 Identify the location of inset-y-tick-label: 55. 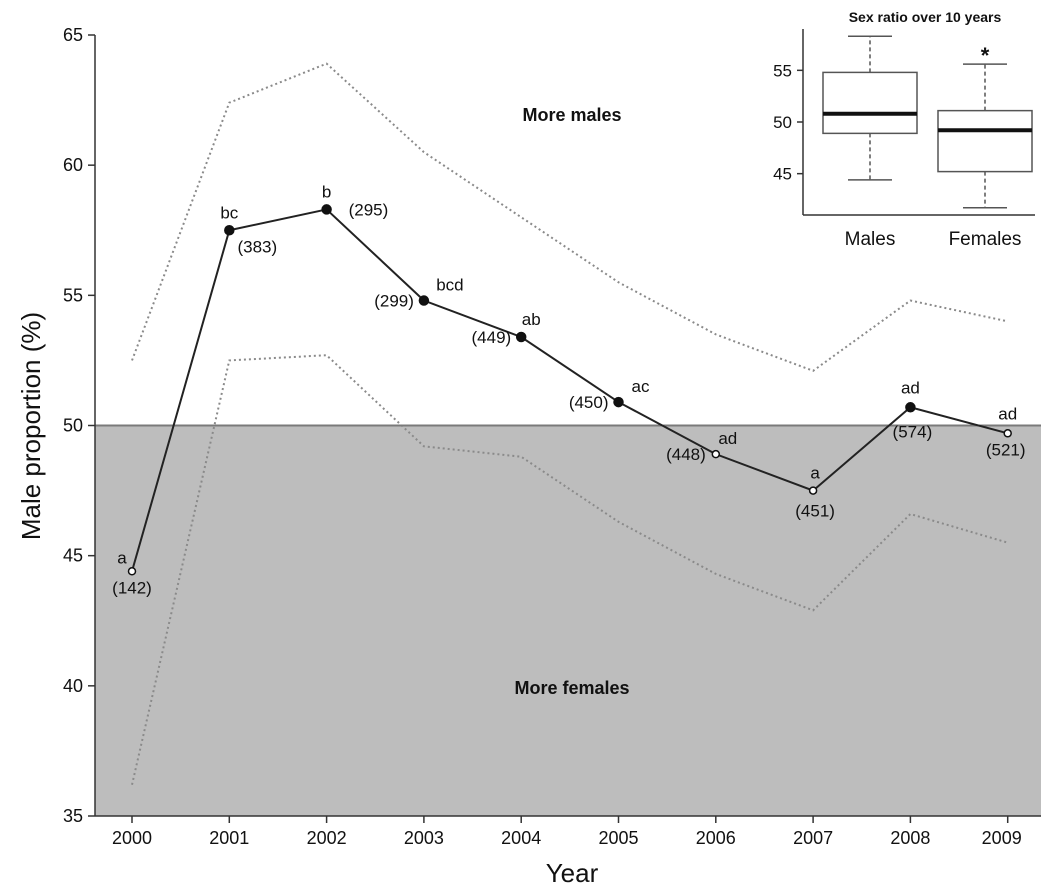
(782, 70).